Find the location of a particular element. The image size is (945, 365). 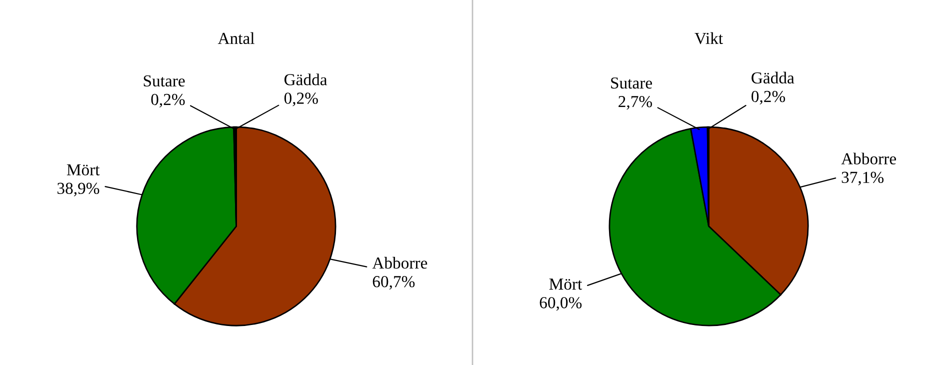

chart-title: Vikt is located at coordinates (708, 38).